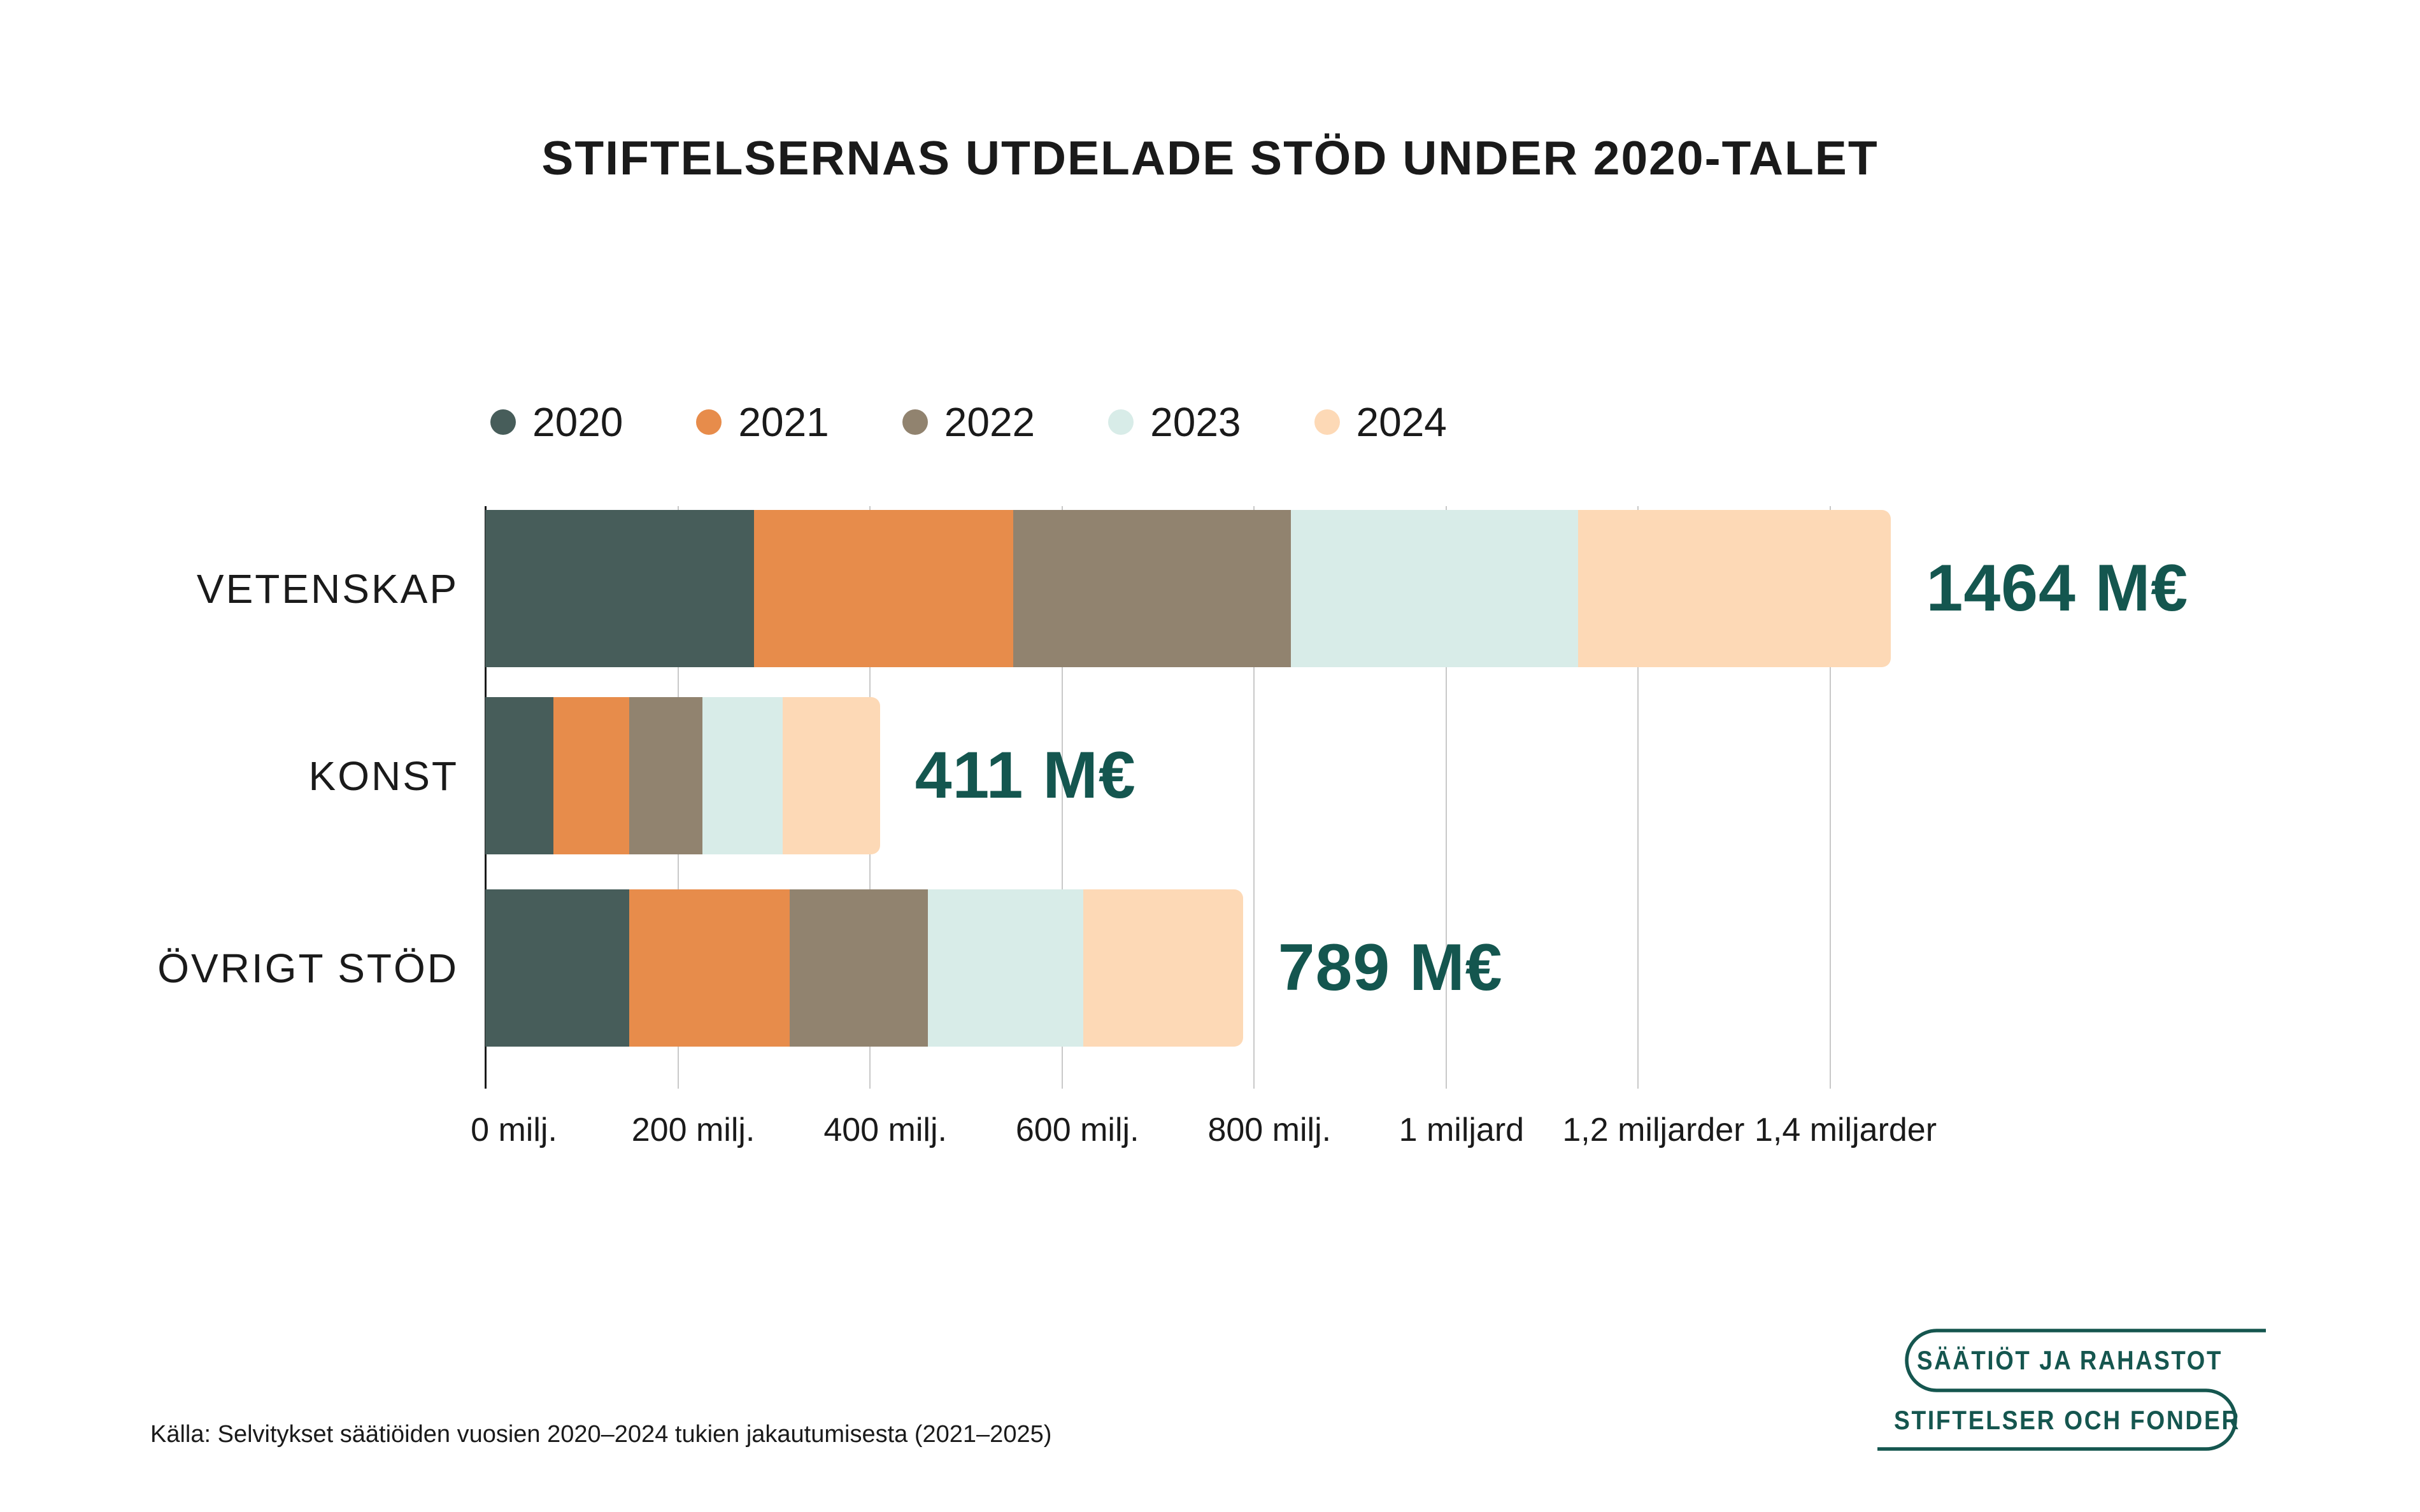 The image size is (2420, 1512). What do you see at coordinates (1121, 422) in the screenshot?
I see `legend-dot-2023` at bounding box center [1121, 422].